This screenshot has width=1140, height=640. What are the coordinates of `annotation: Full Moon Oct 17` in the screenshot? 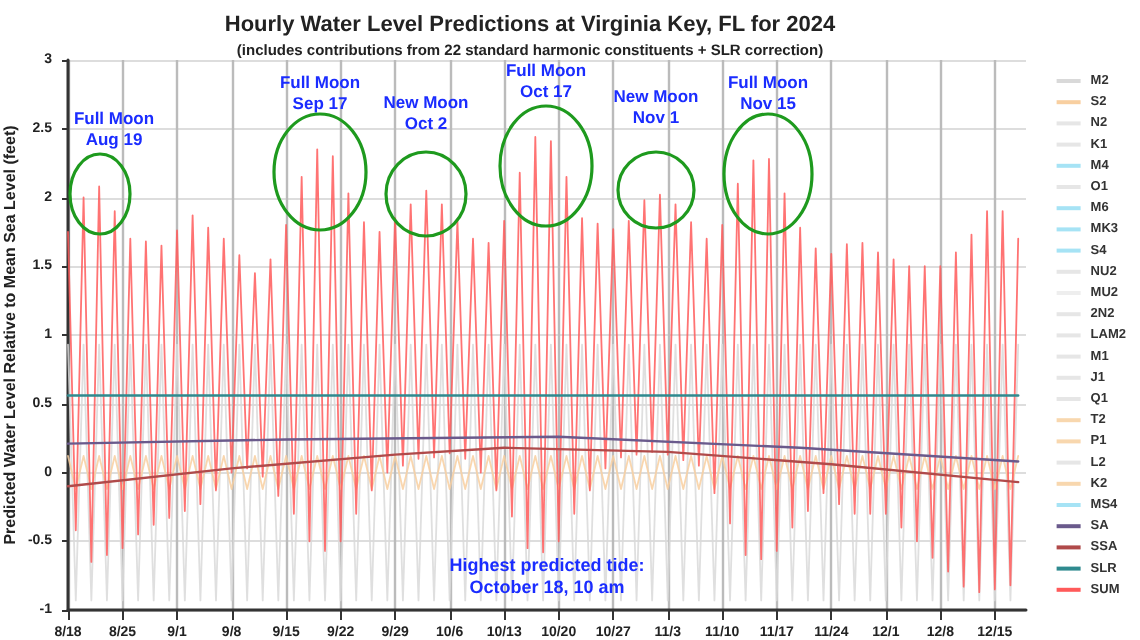 It's located at (546, 80).